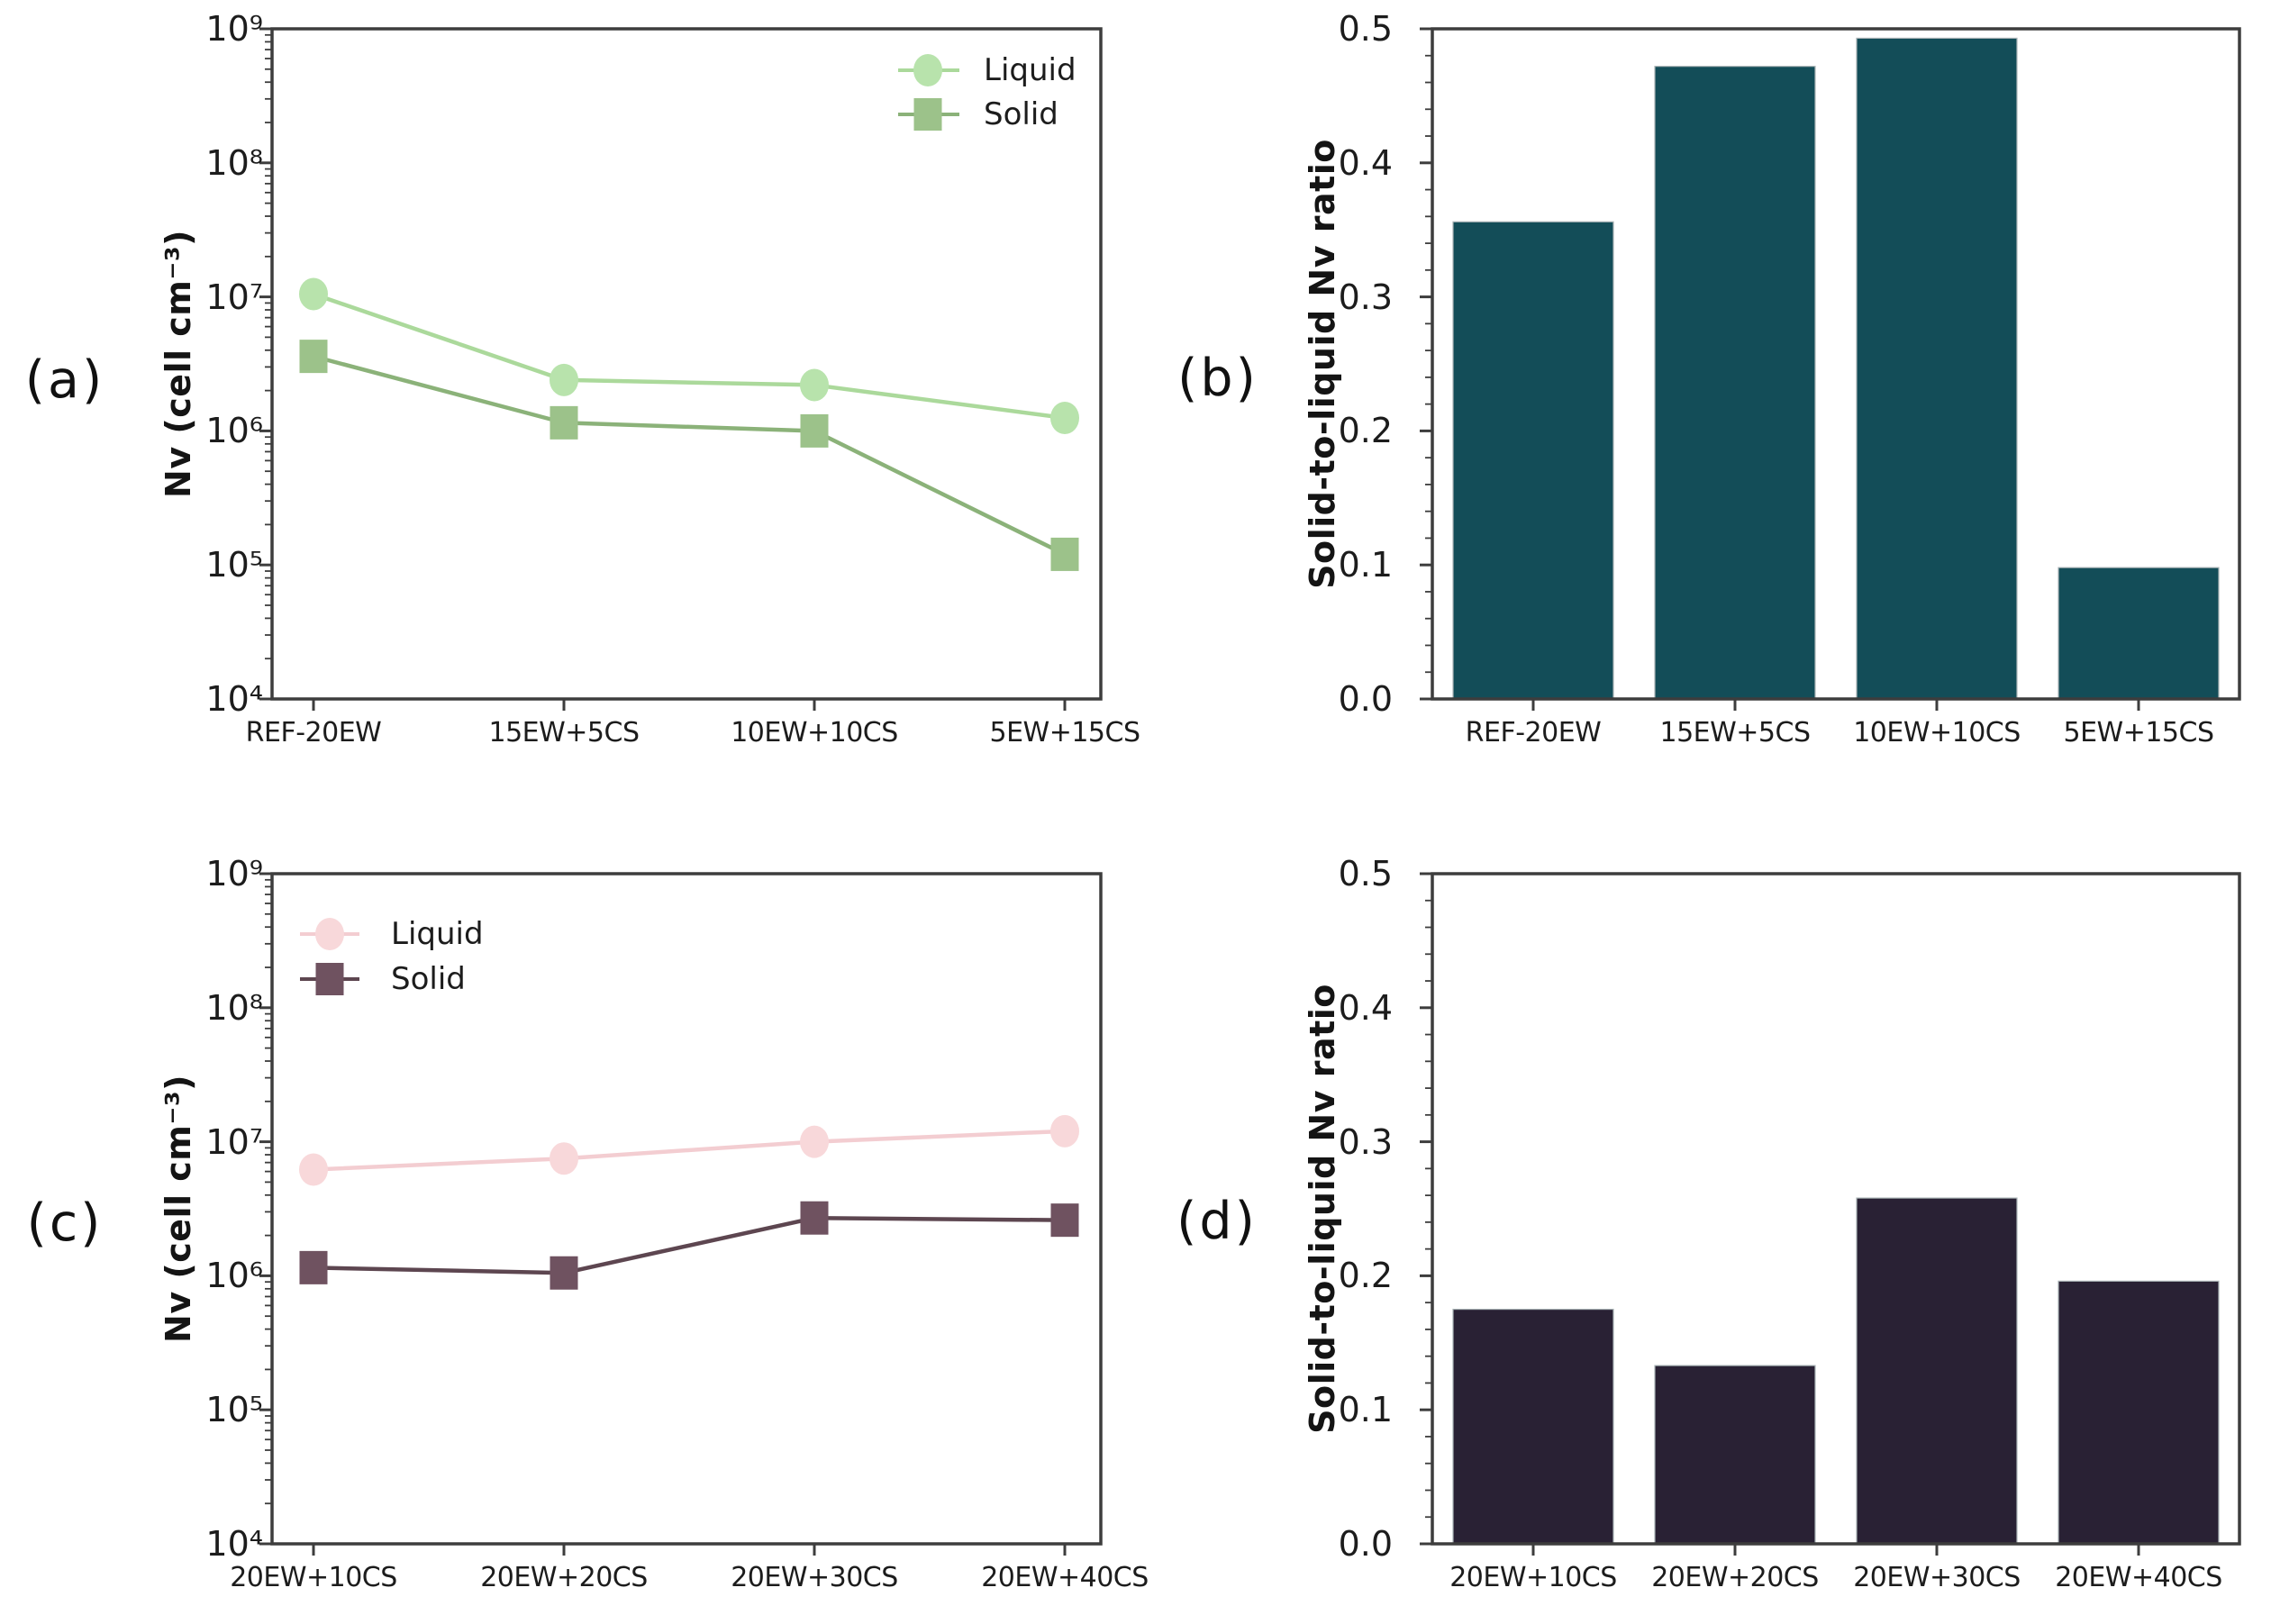 The image size is (2271, 1624). What do you see at coordinates (437, 934) in the screenshot?
I see `legend-label-c-liquid: Liquid` at bounding box center [437, 934].